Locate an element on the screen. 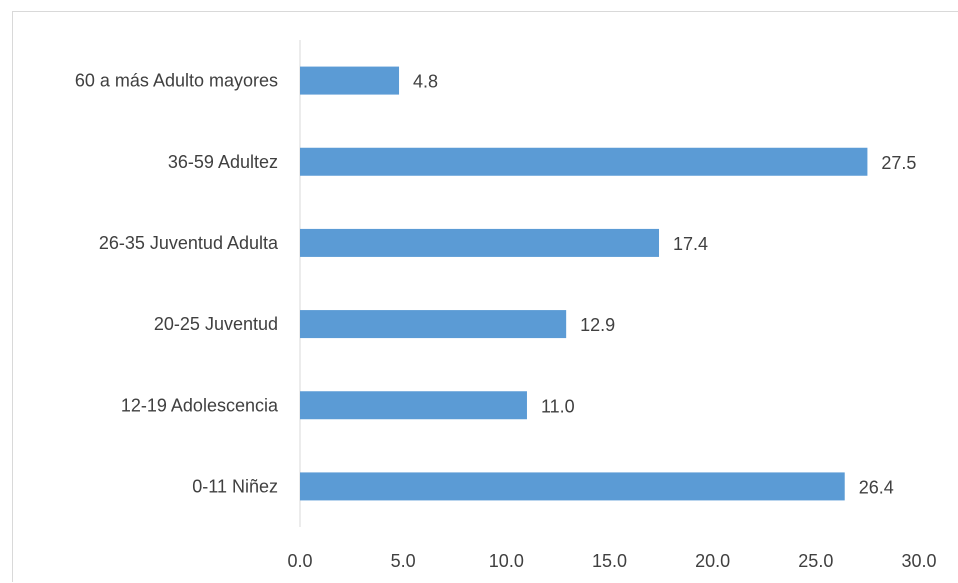 The width and height of the screenshot is (958, 583). x-tick-label: 20.0 is located at coordinates (712, 561).